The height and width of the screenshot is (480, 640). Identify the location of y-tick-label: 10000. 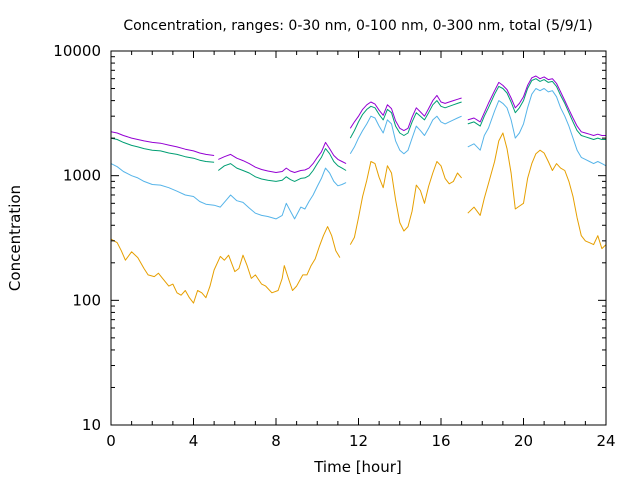
(77, 51).